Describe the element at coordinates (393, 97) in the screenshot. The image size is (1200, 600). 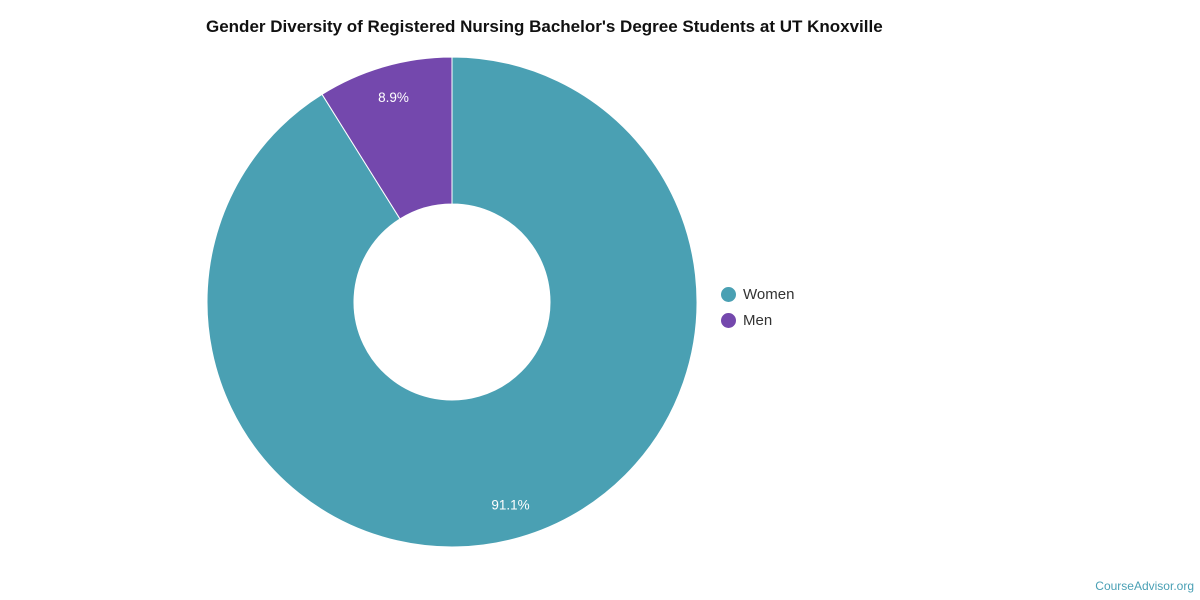
I see `data-label-men: 8.9%` at that location.